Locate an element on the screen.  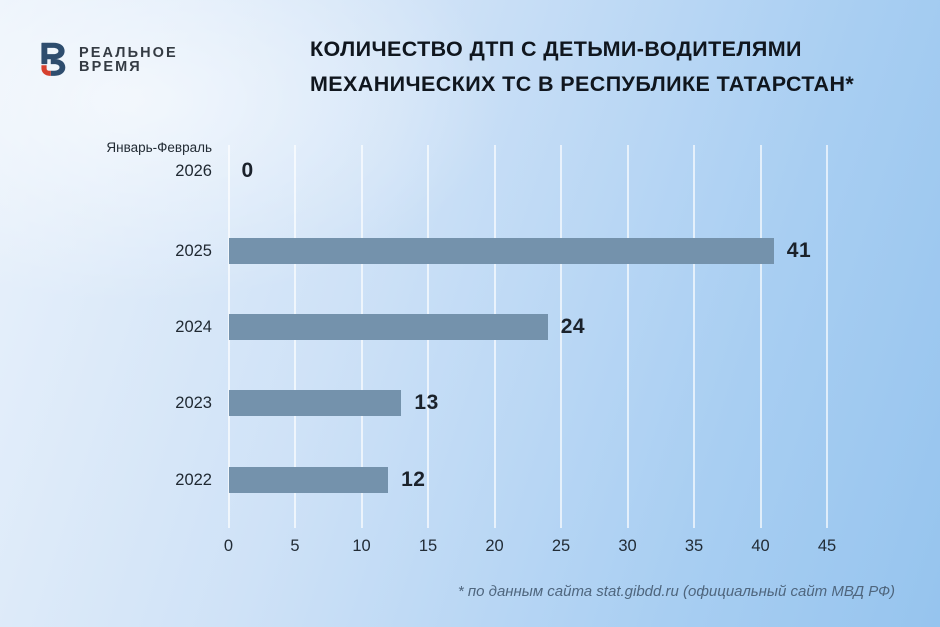
x-tick-label: 10 is located at coordinates (361, 546).